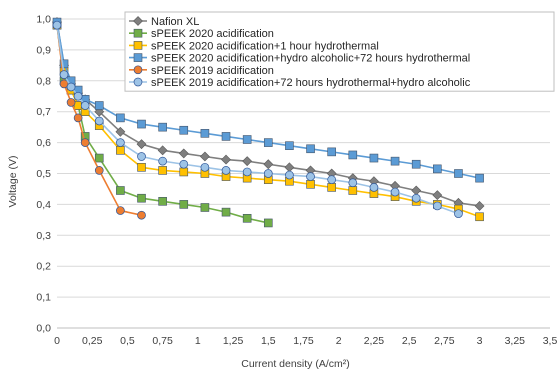 The width and height of the screenshot is (559, 369). I want to click on y-tick-label: 0,6, so click(43, 143).